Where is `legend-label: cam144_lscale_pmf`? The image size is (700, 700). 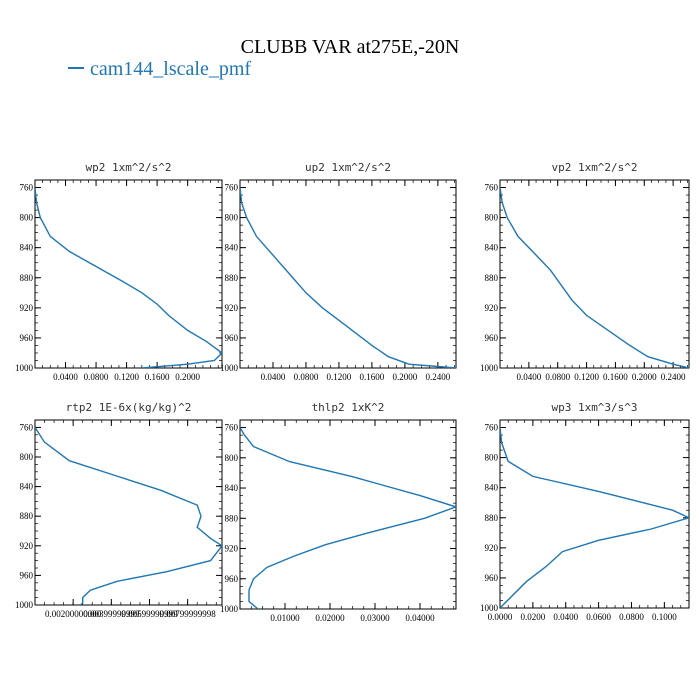
legend-label: cam144_lscale_pmf is located at coordinates (171, 69).